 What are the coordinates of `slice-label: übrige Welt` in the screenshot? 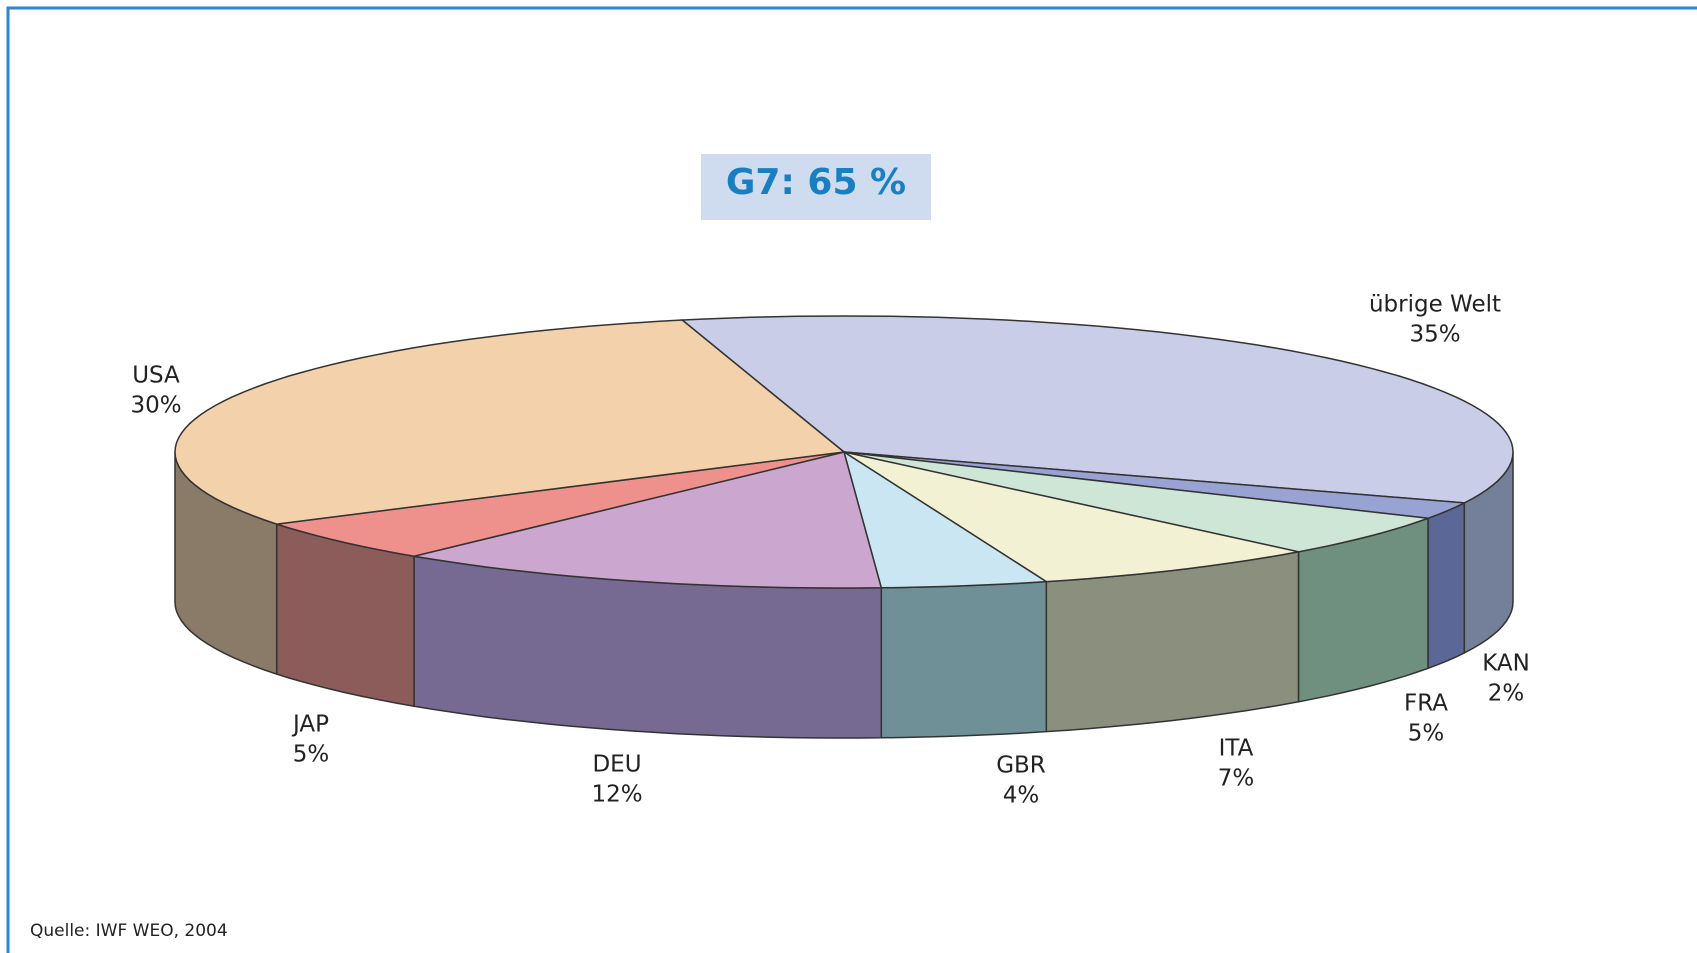 It's located at (1435, 305).